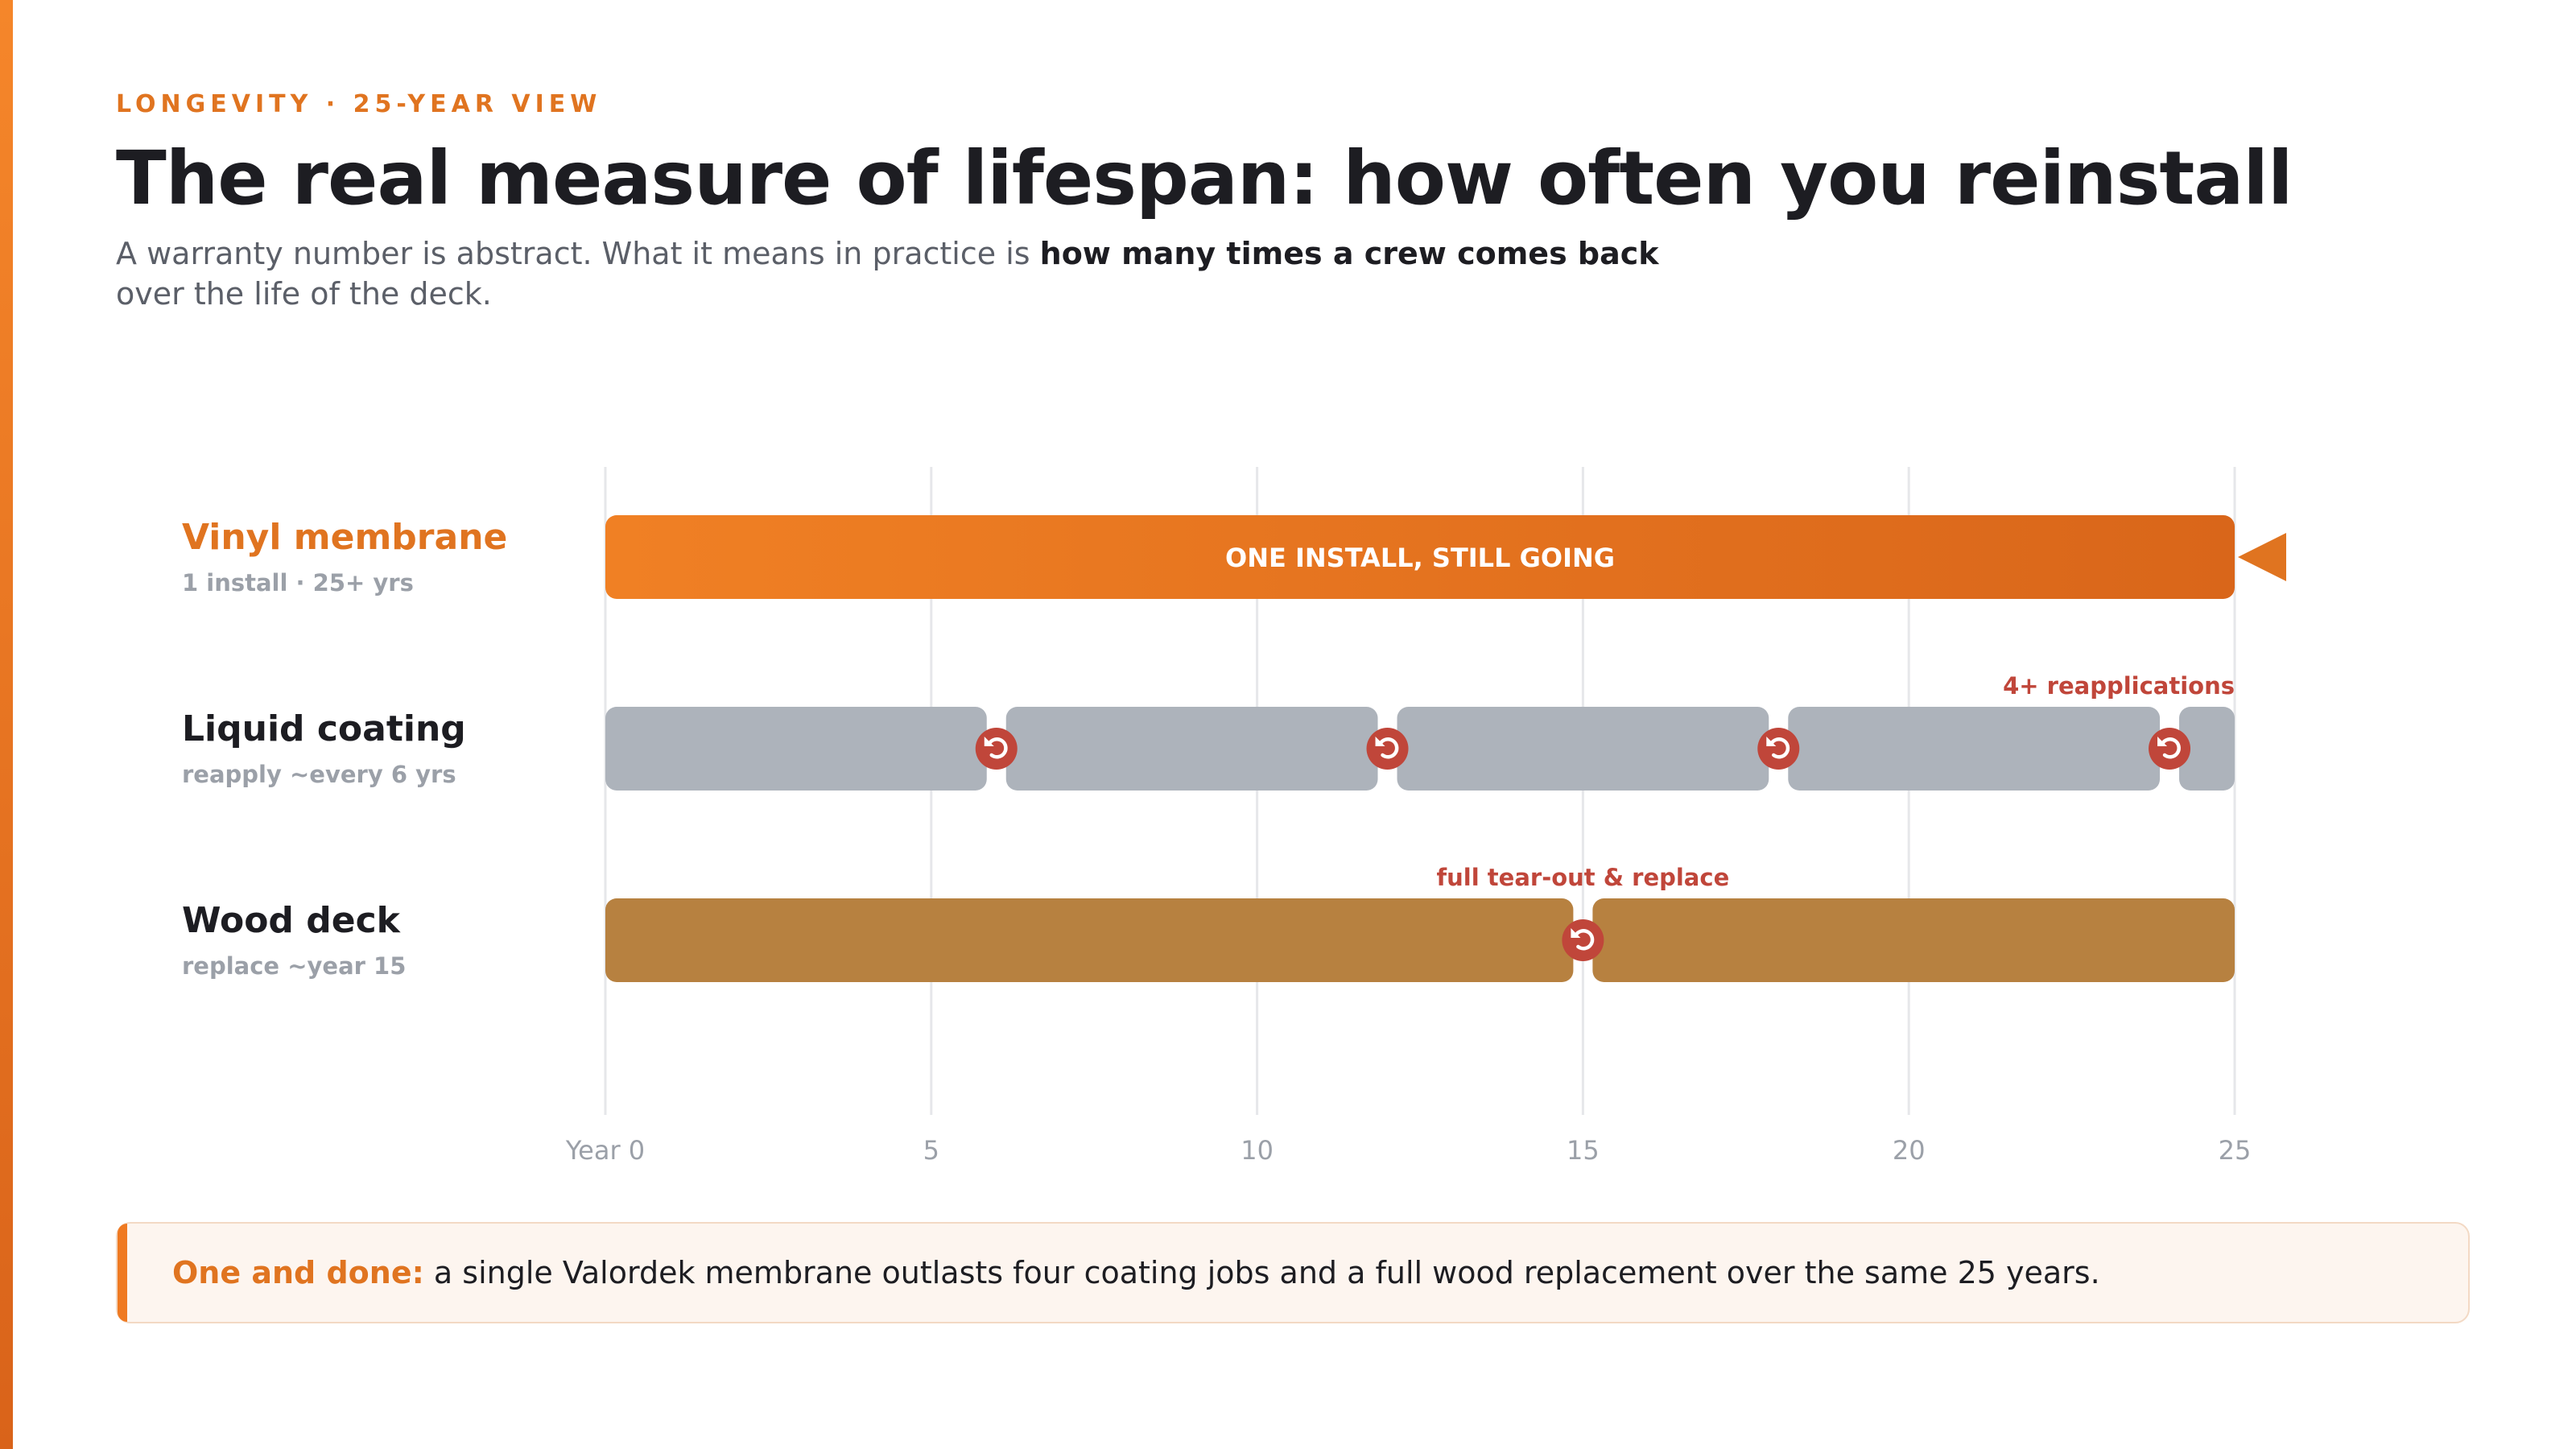  I want to click on row-label: Liquid coating, so click(324, 728).